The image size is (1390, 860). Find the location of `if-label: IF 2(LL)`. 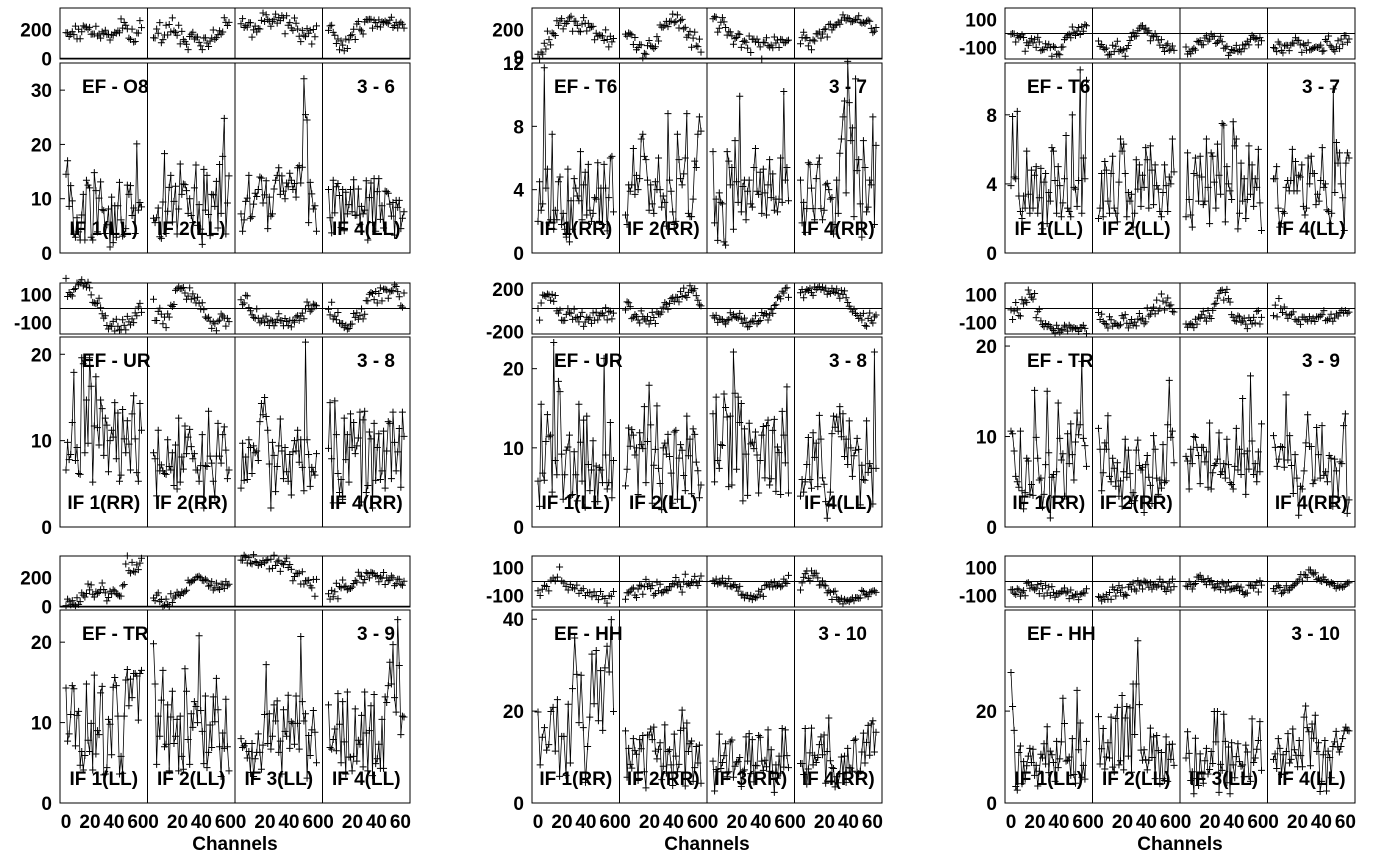

if-label: IF 2(LL) is located at coordinates (191, 779).